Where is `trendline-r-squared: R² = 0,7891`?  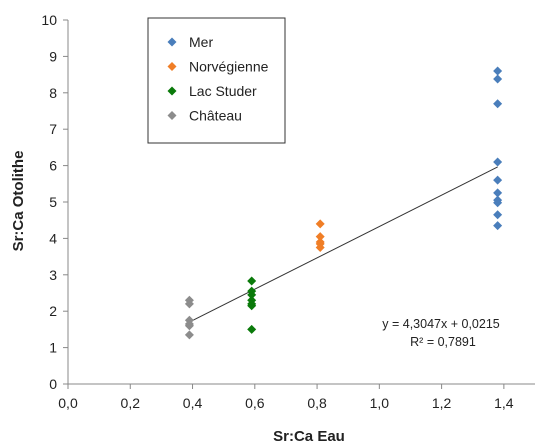 trendline-r-squared: R² = 0,7891 is located at coordinates (443, 342).